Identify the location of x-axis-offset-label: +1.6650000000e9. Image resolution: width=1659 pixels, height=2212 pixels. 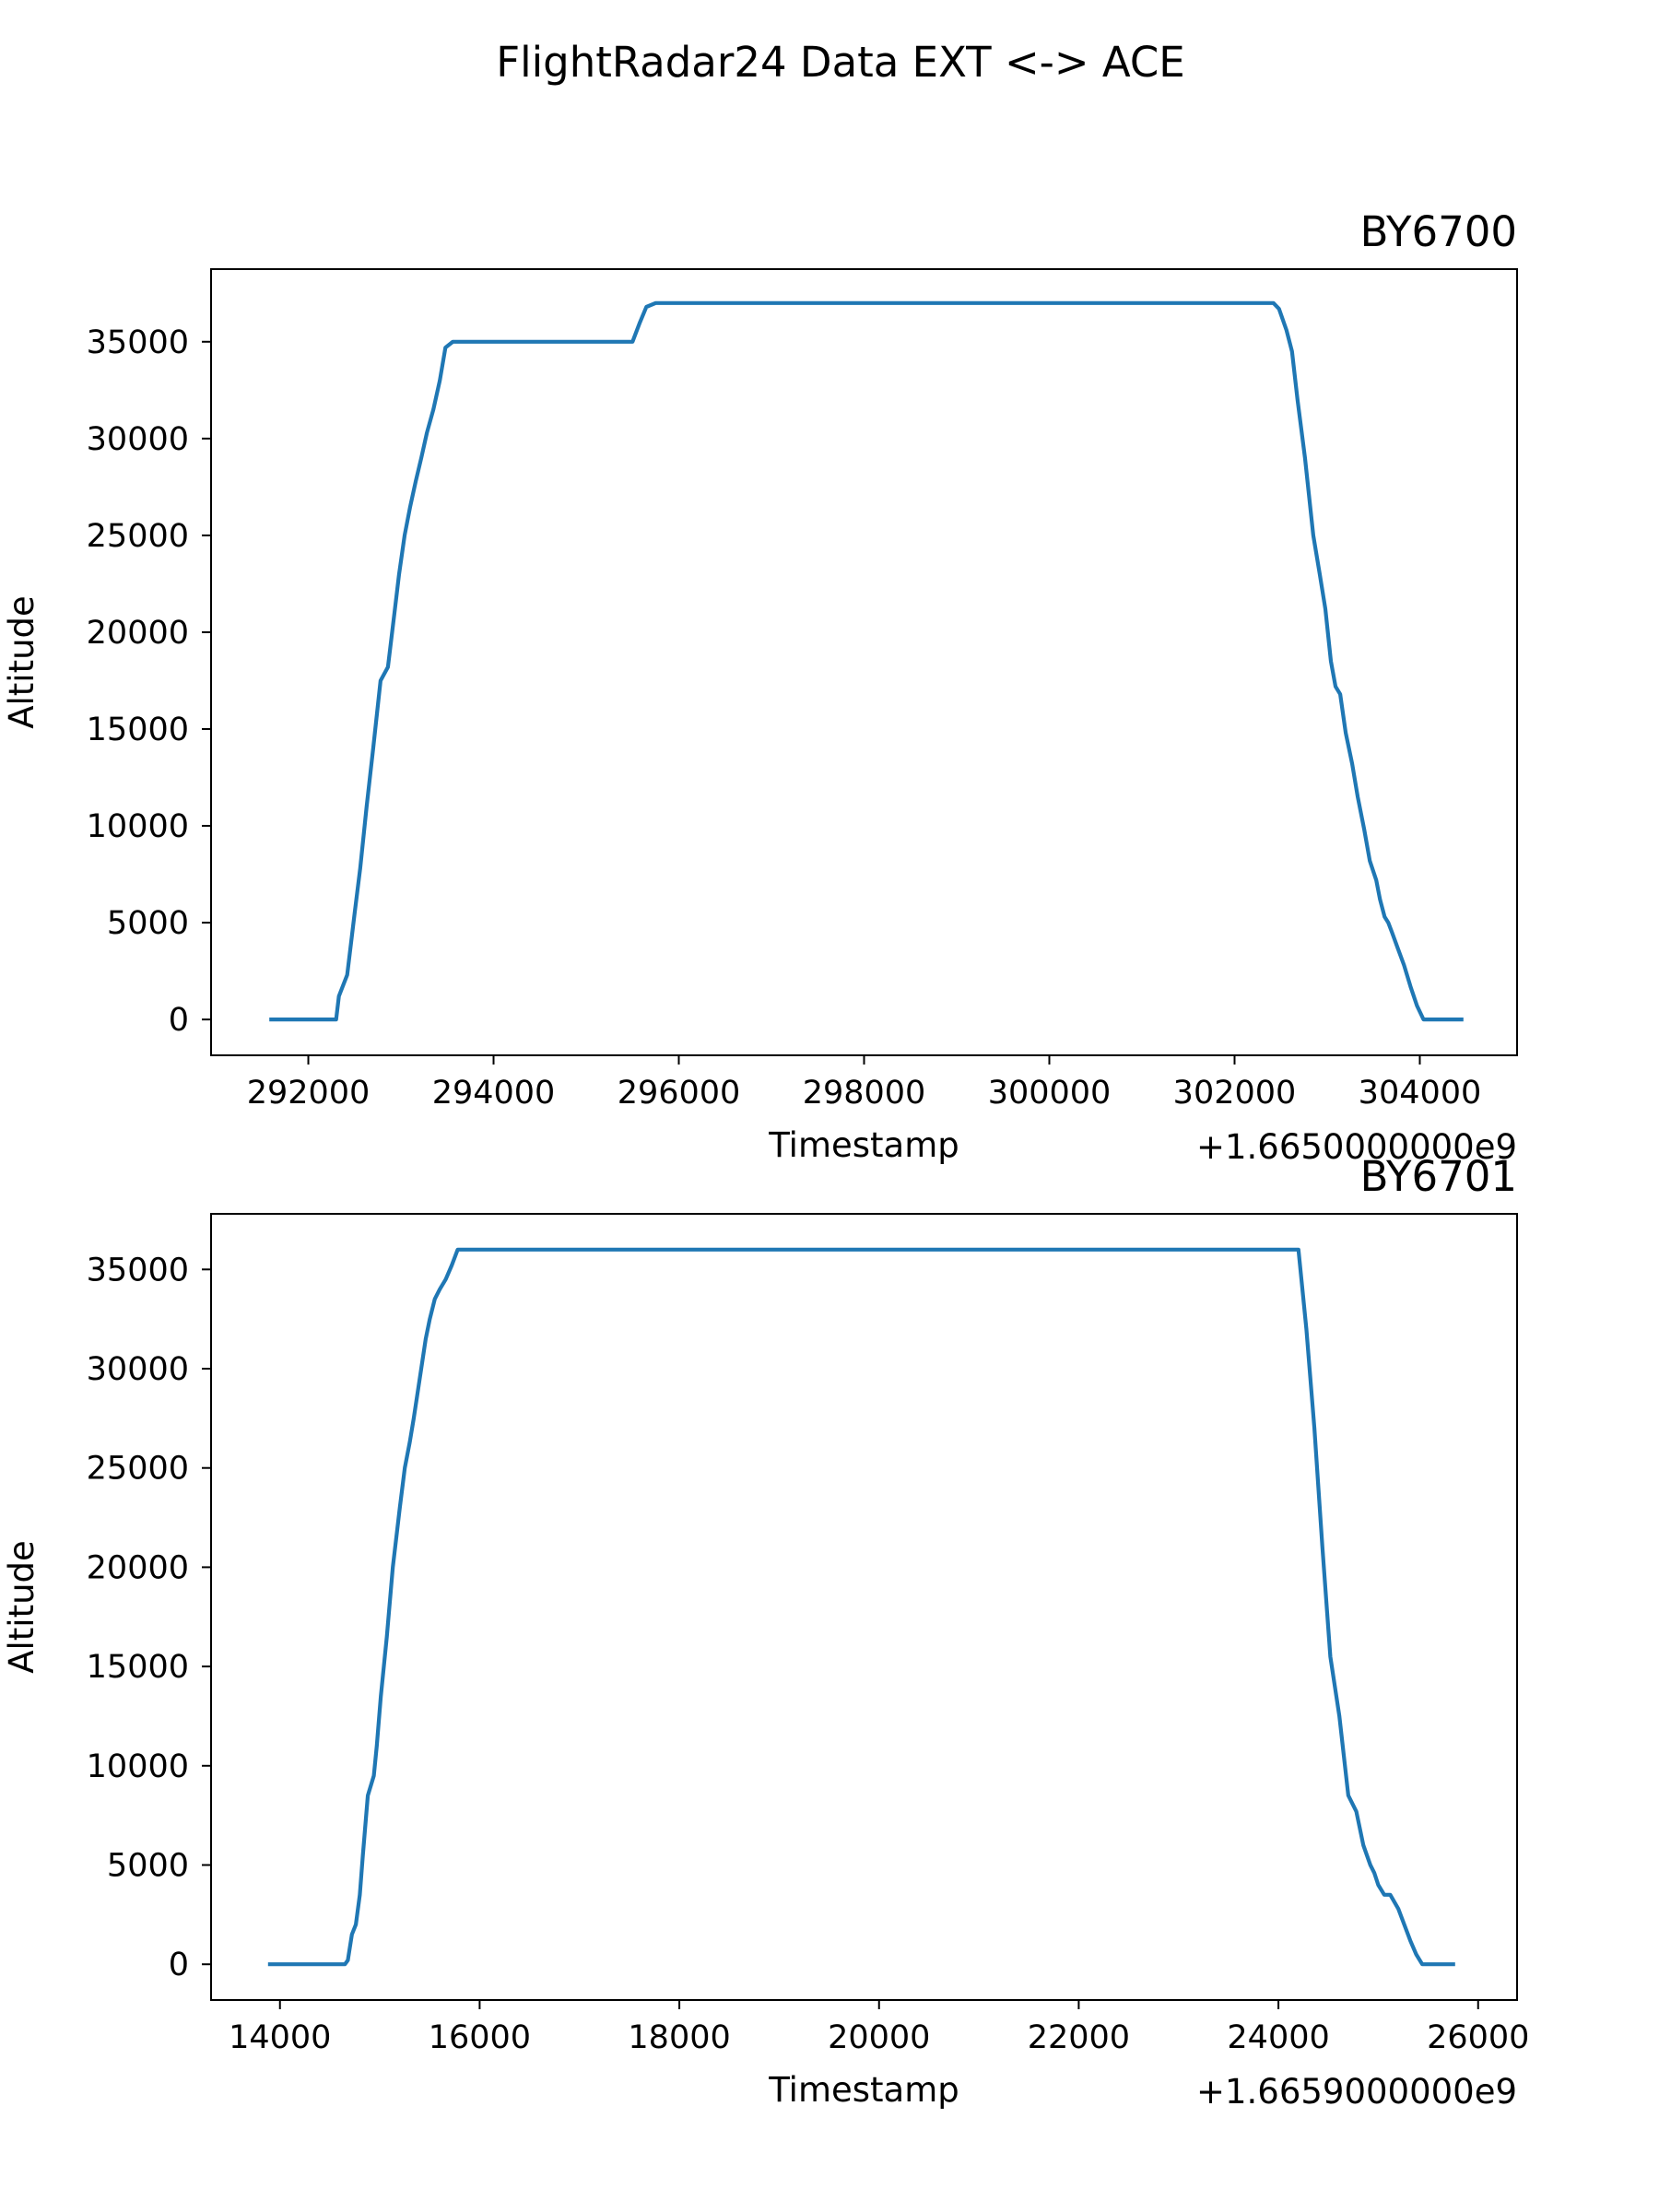
(1356, 1147).